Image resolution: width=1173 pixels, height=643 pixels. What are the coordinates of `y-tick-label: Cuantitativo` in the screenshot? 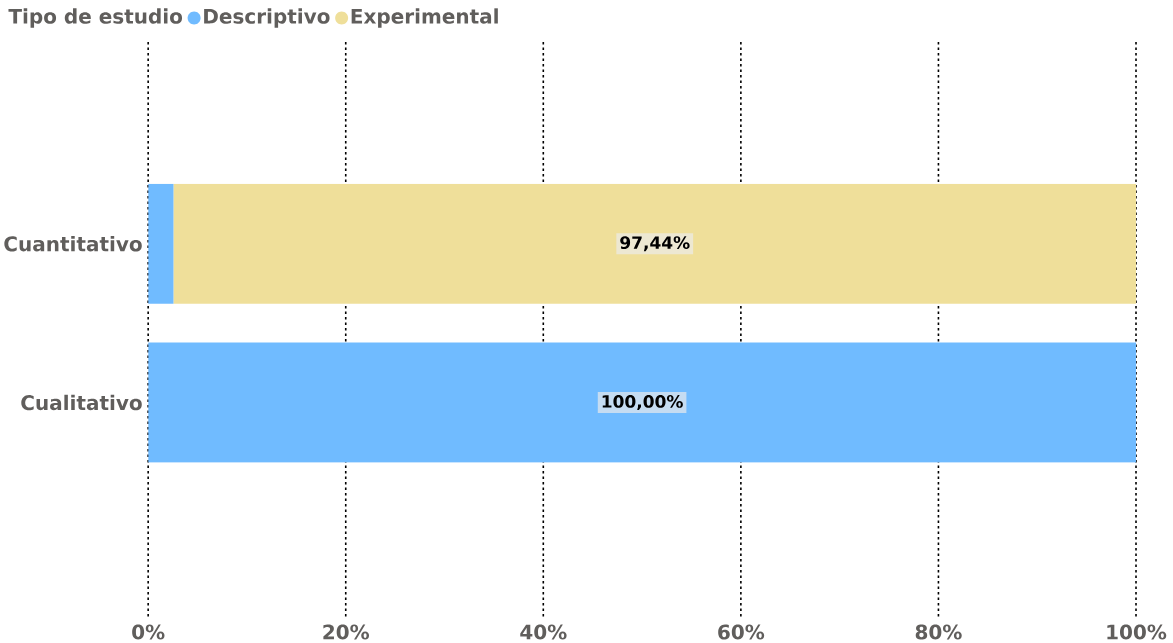 It's located at (73, 244).